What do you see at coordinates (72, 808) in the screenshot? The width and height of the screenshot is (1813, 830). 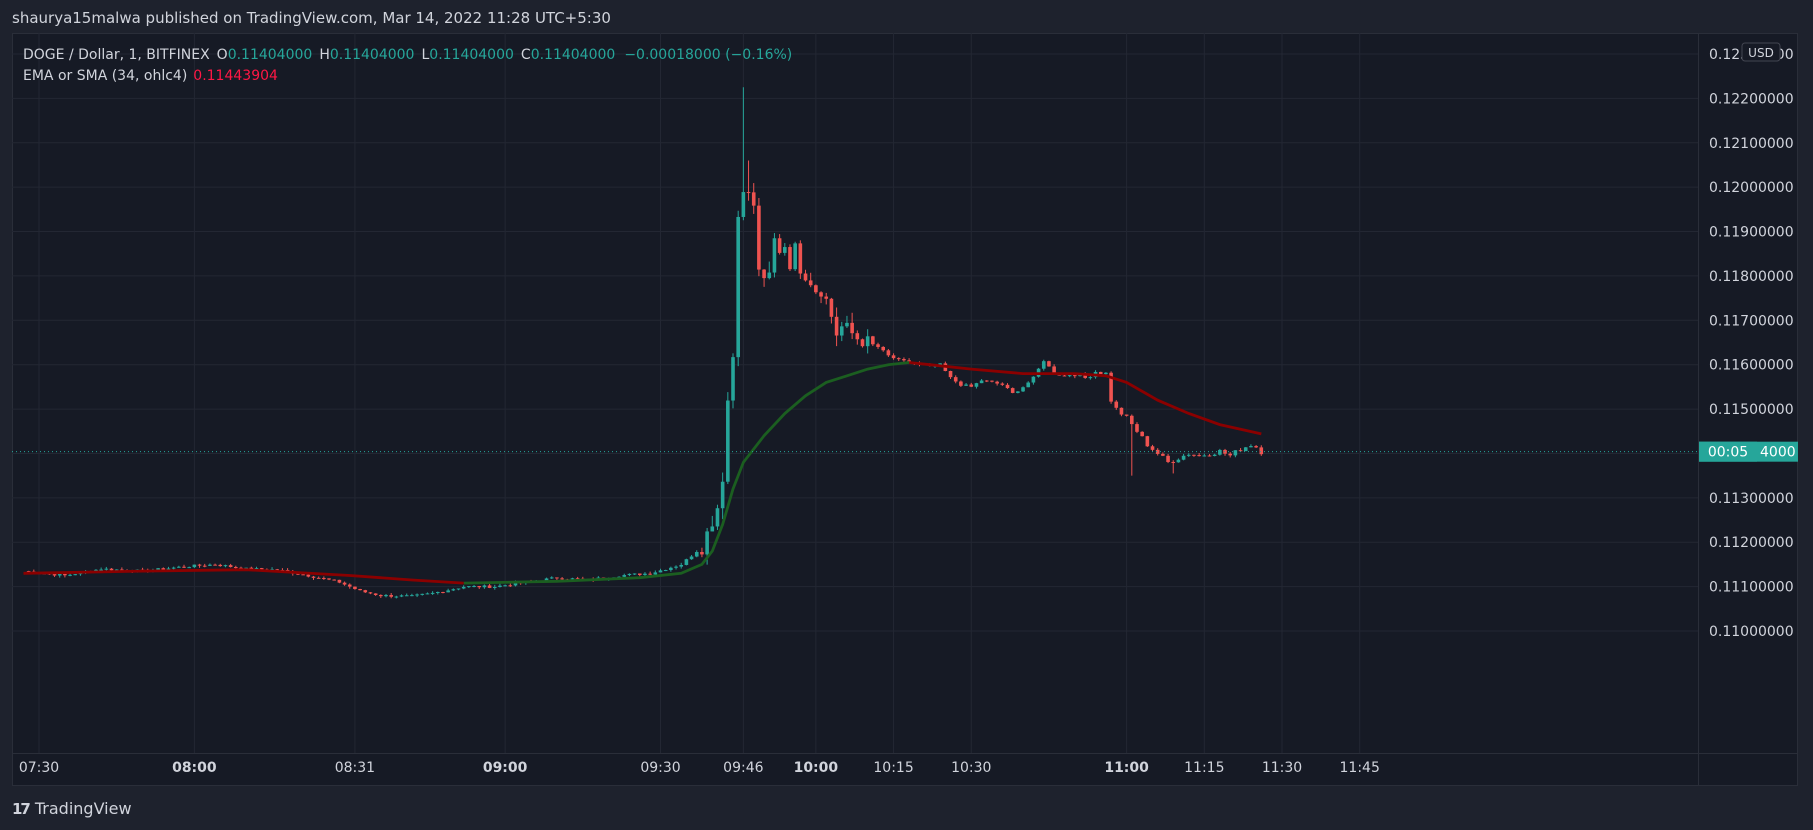 I see `tradingview-logo: 17 TradingView` at bounding box center [72, 808].